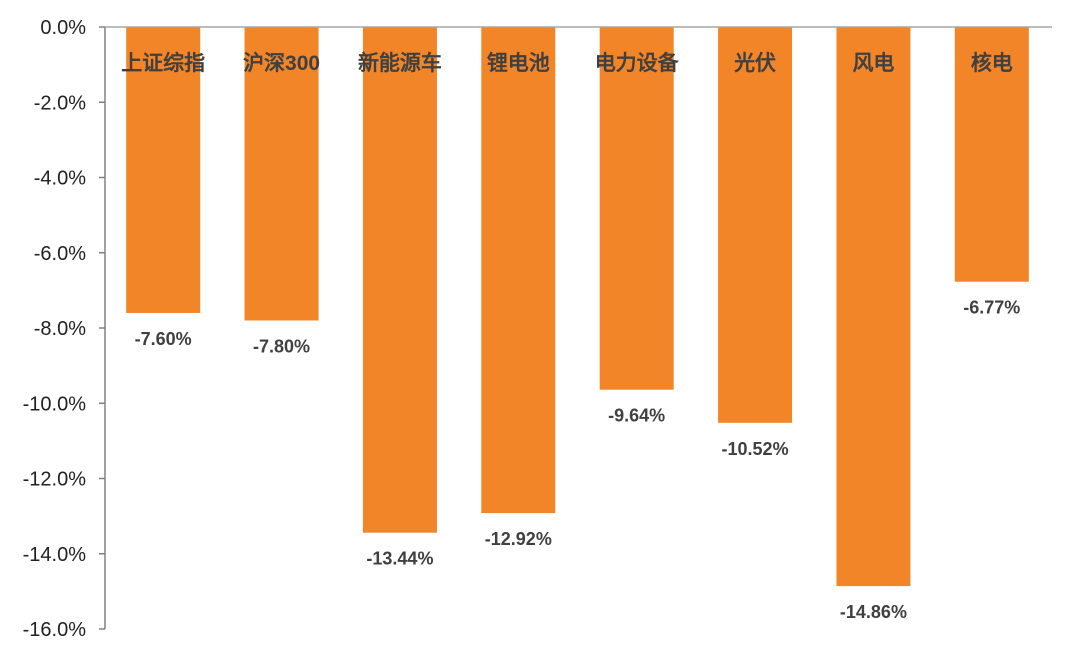 The image size is (1080, 662). Describe the element at coordinates (991, 308) in the screenshot. I see `data-label: -6.77%` at that location.